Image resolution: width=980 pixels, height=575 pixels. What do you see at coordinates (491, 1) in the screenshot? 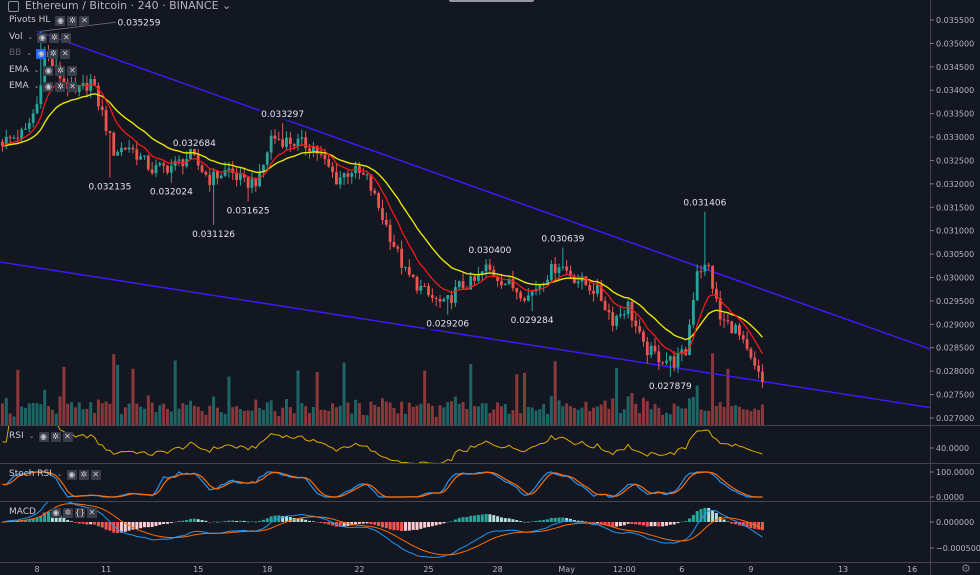
I see `top-handle` at bounding box center [491, 1].